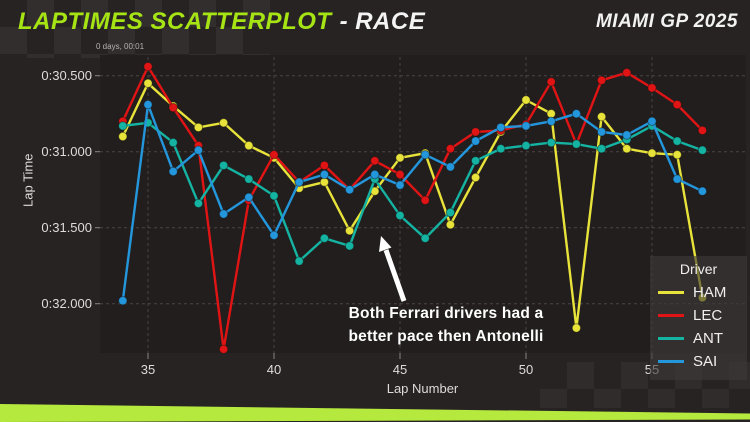  Describe the element at coordinates (175, 21) in the screenshot. I see `page-title-main: LAPTIMES SCATTERPLOT` at that location.